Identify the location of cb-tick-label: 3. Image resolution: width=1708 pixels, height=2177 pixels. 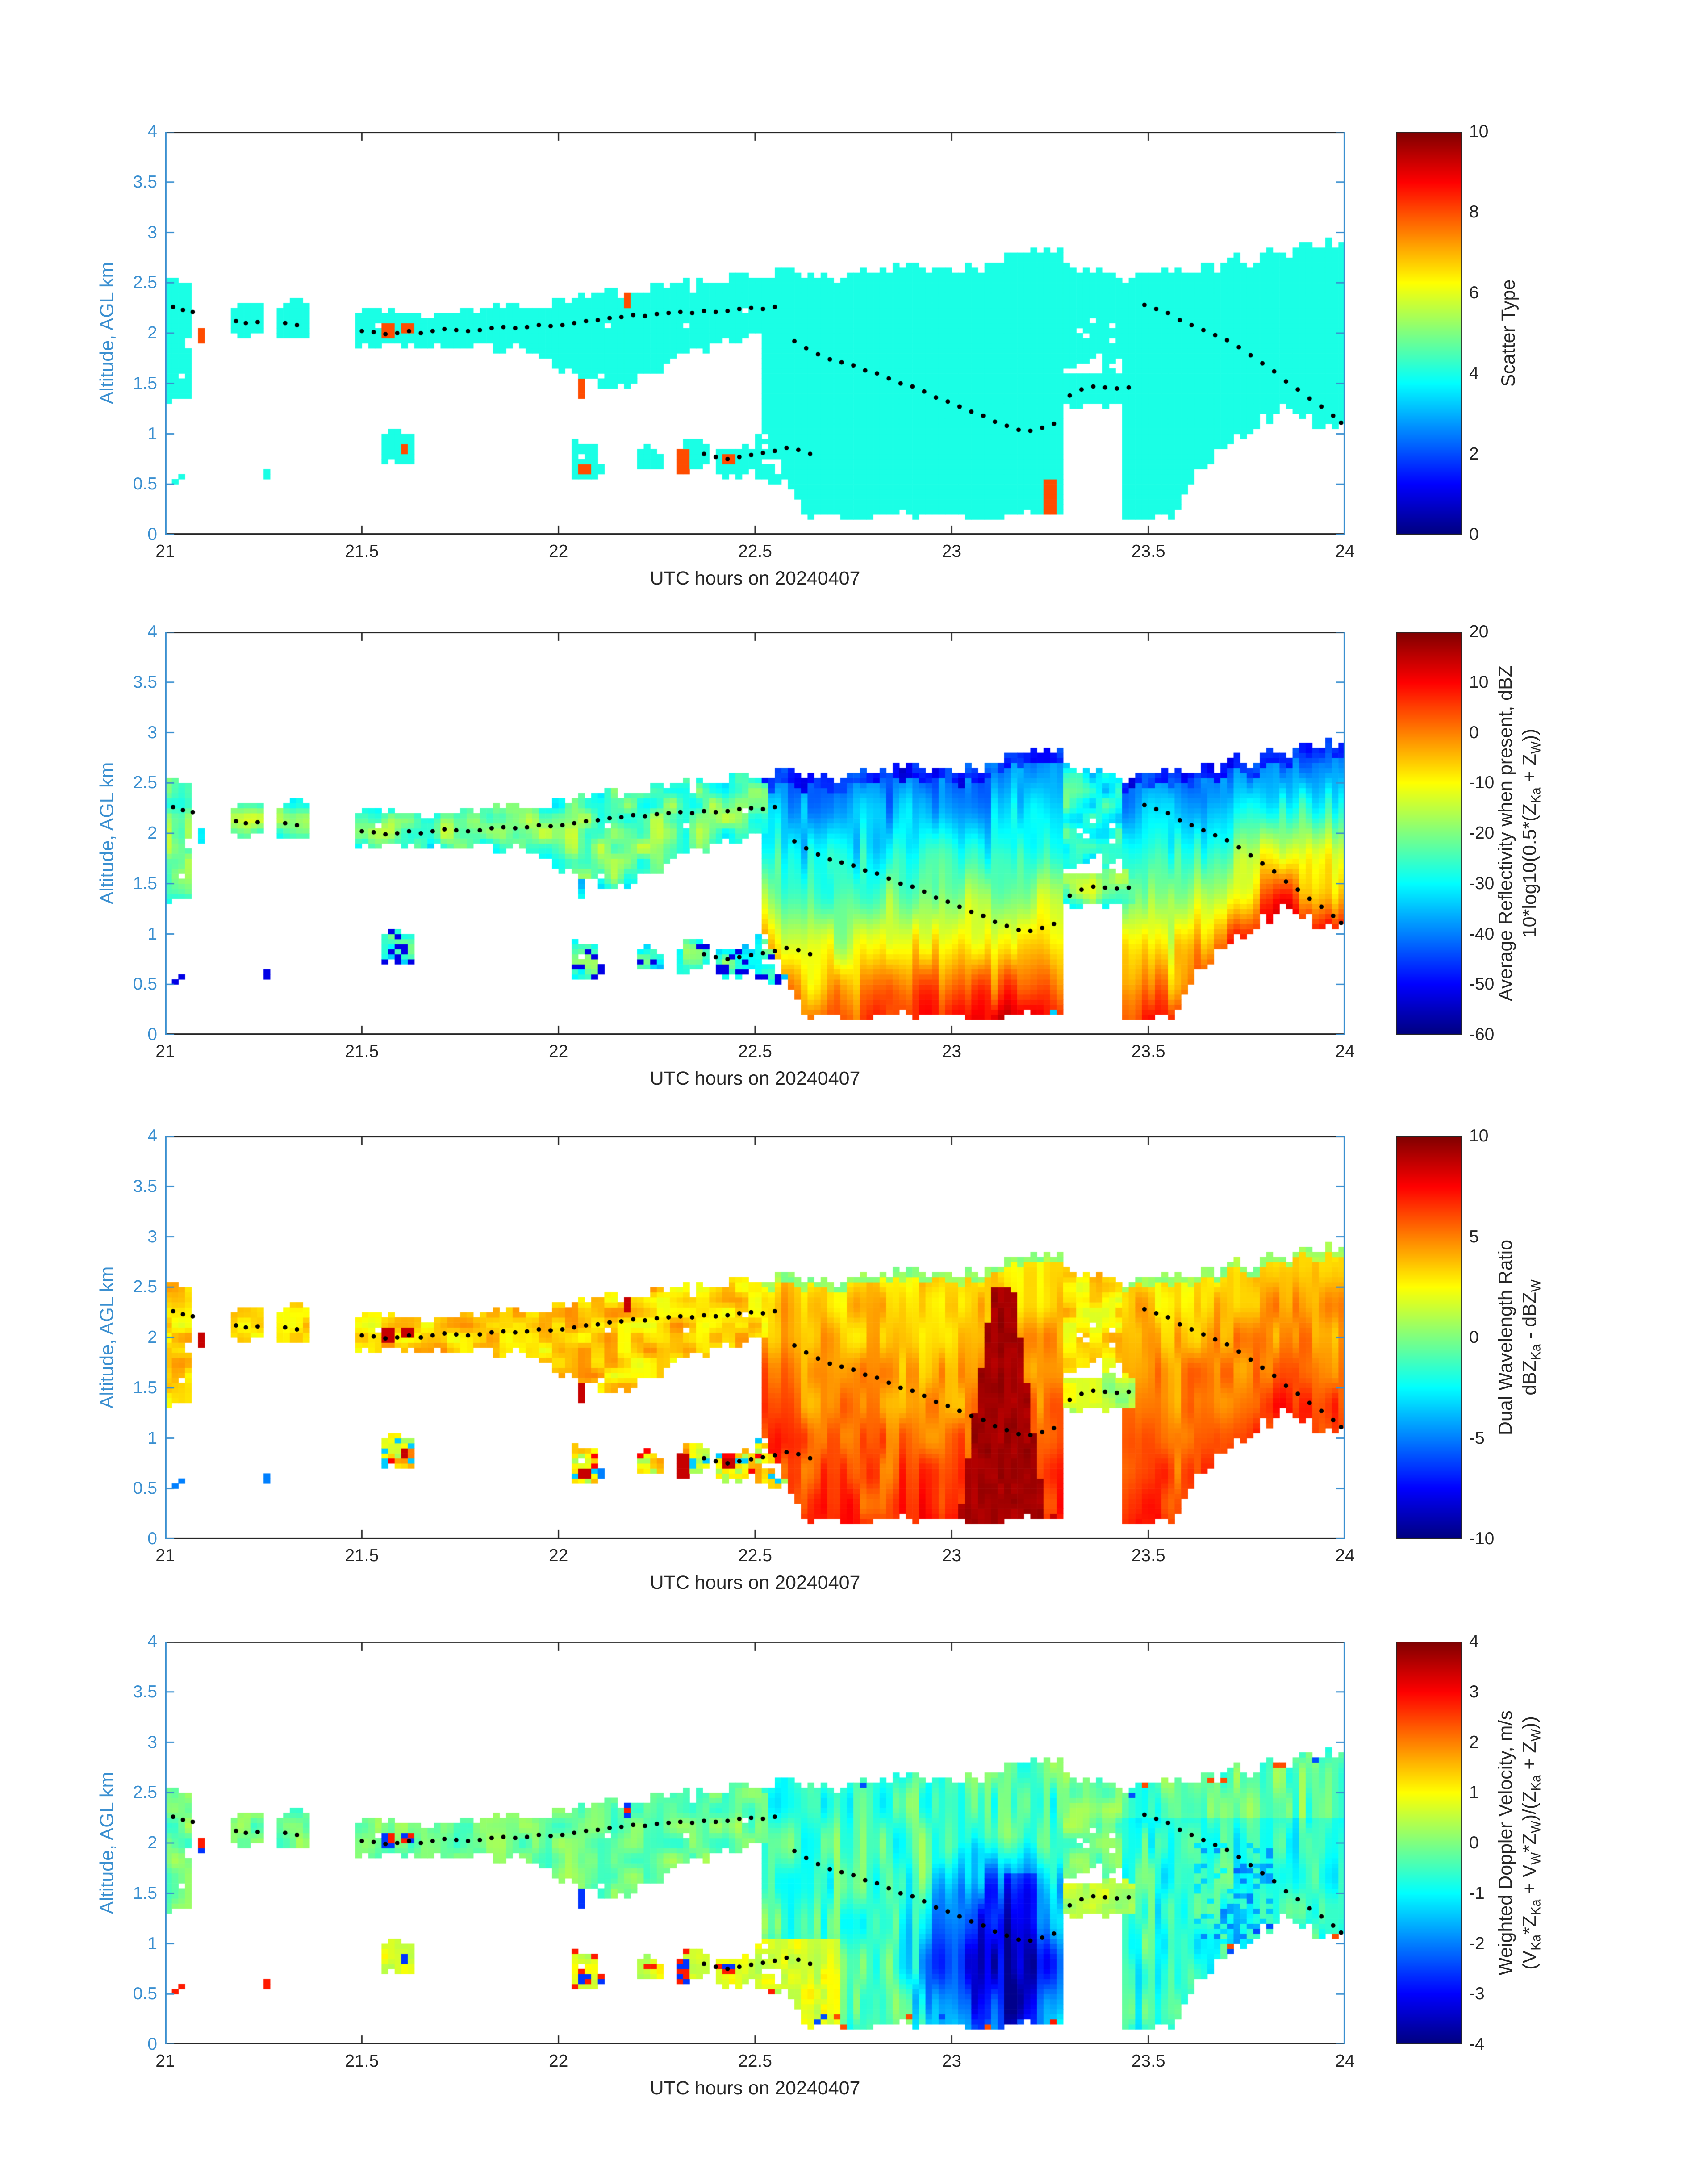
(1474, 1691).